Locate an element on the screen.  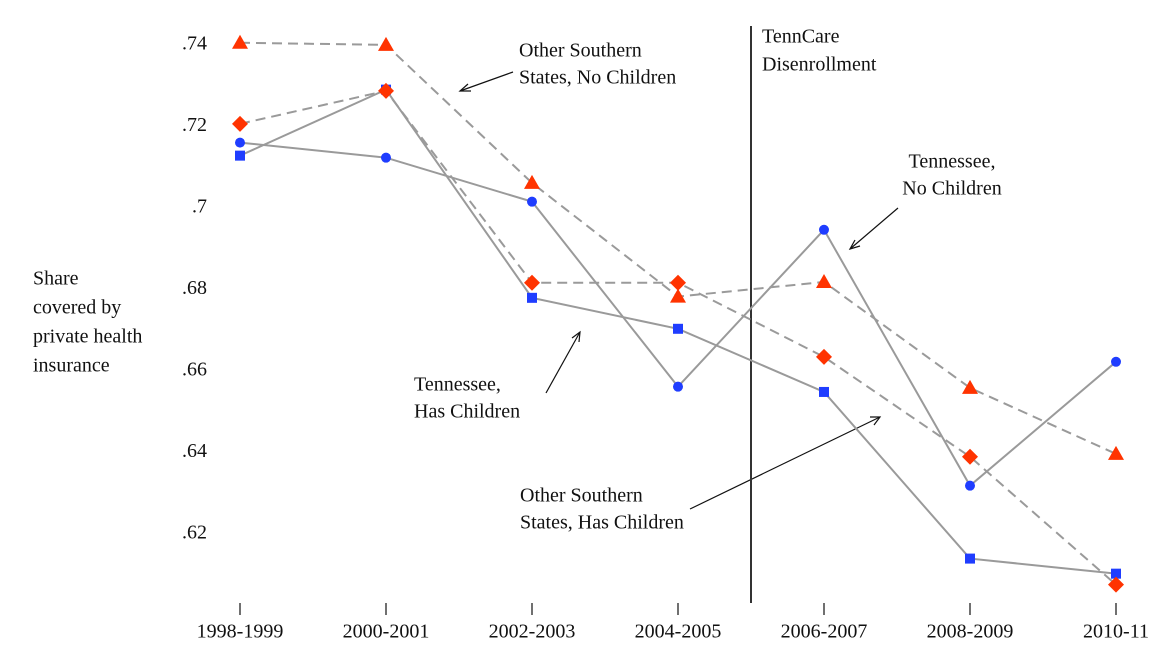
annotation: States, Has Children is located at coordinates (602, 523).